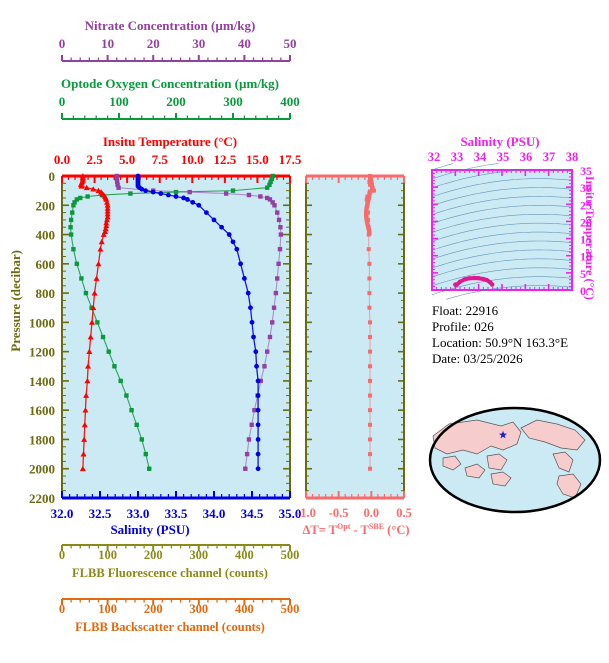 The image size is (609, 663). Describe the element at coordinates (527, 342) in the screenshot. I see `metadata-location-value: 50.9°N 163.3°E` at that location.